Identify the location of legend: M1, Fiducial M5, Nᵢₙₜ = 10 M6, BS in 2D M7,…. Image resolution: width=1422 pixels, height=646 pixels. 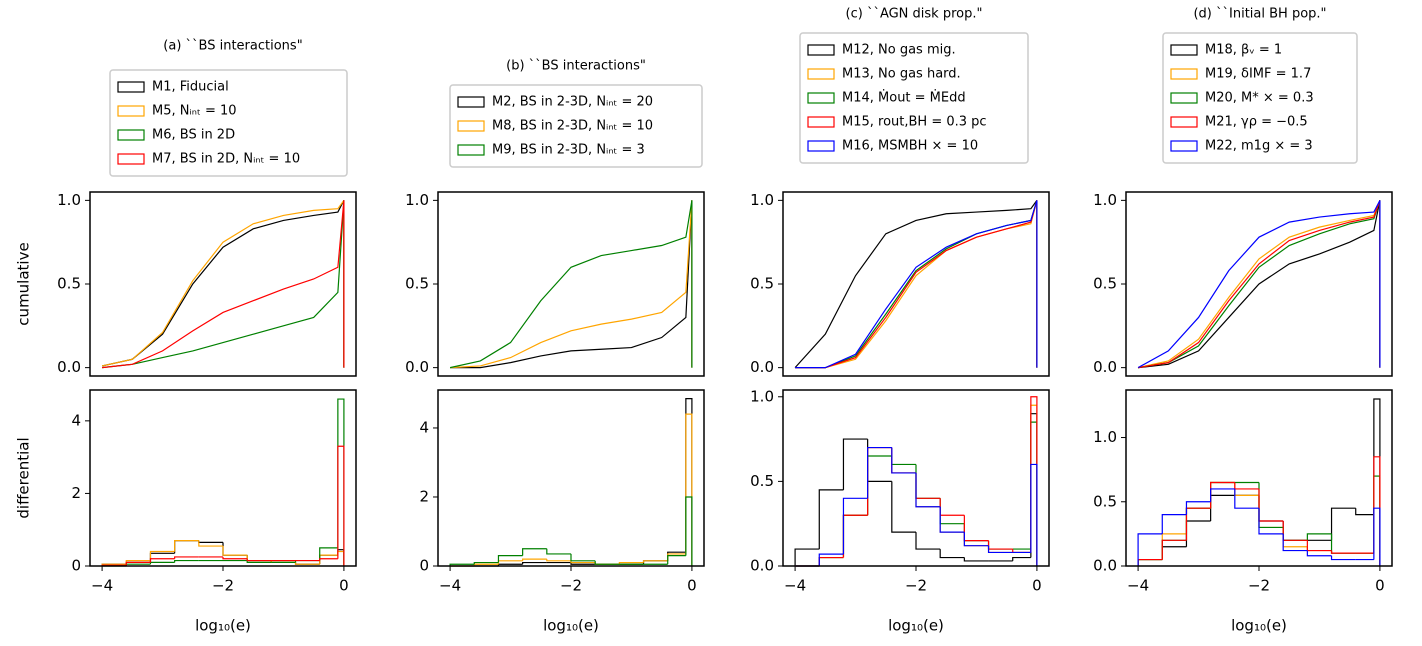
(228, 123).